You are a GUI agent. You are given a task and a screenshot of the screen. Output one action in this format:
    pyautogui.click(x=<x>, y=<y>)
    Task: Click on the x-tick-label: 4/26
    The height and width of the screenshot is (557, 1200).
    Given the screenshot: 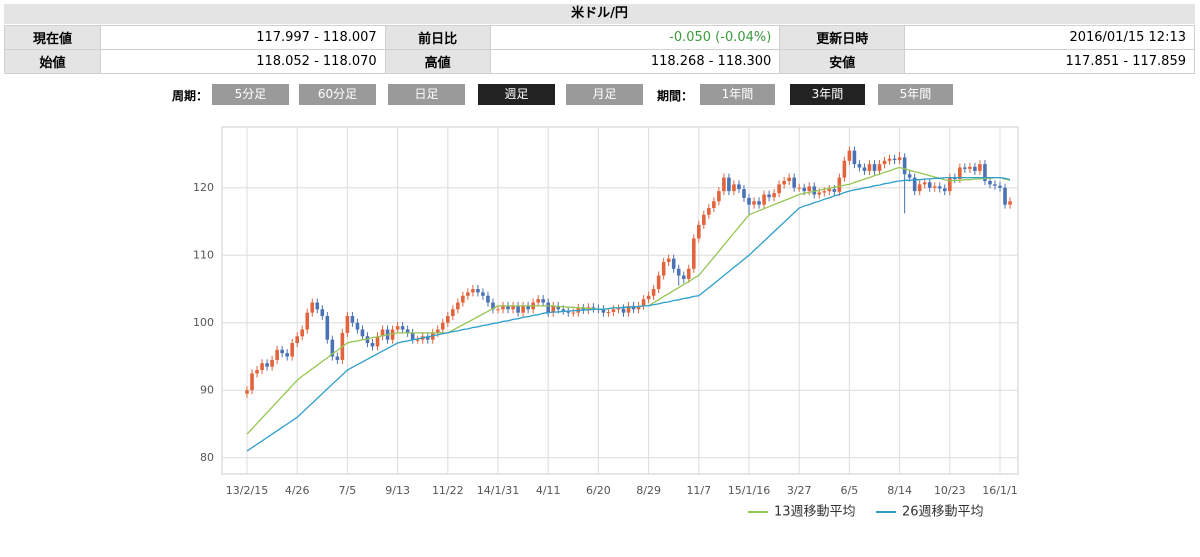 What is the action you would take?
    pyautogui.click(x=297, y=490)
    